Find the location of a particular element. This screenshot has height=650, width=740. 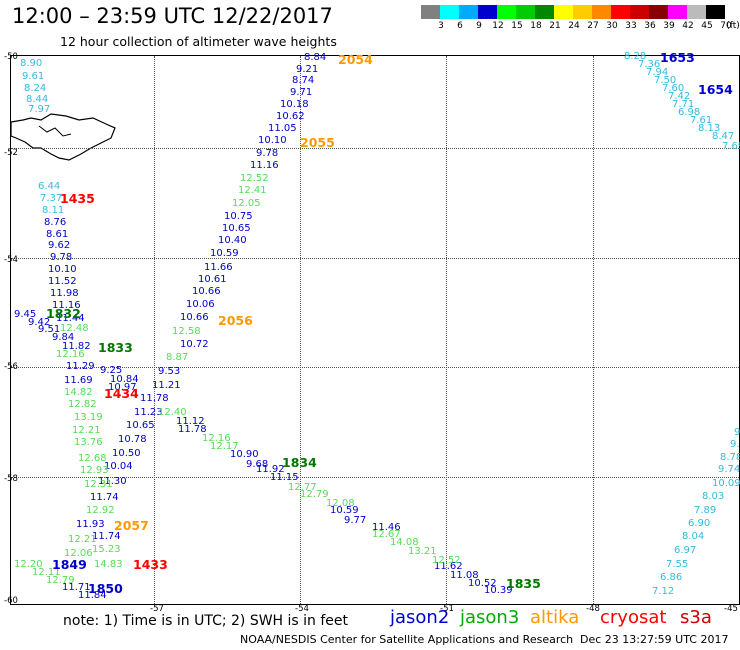

swh-value: 10.78 is located at coordinates (132, 439).